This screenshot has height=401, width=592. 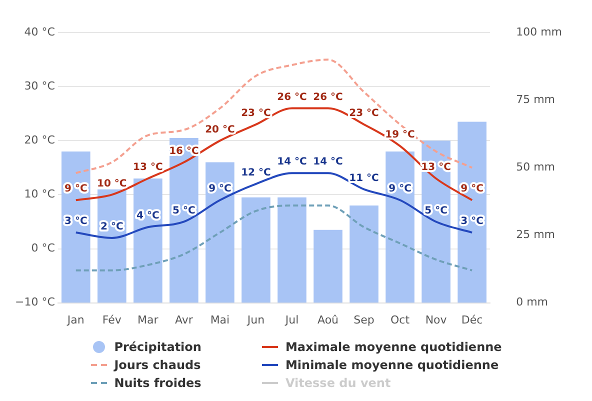 I want to click on x-tick-label: Fév, so click(x=112, y=319).